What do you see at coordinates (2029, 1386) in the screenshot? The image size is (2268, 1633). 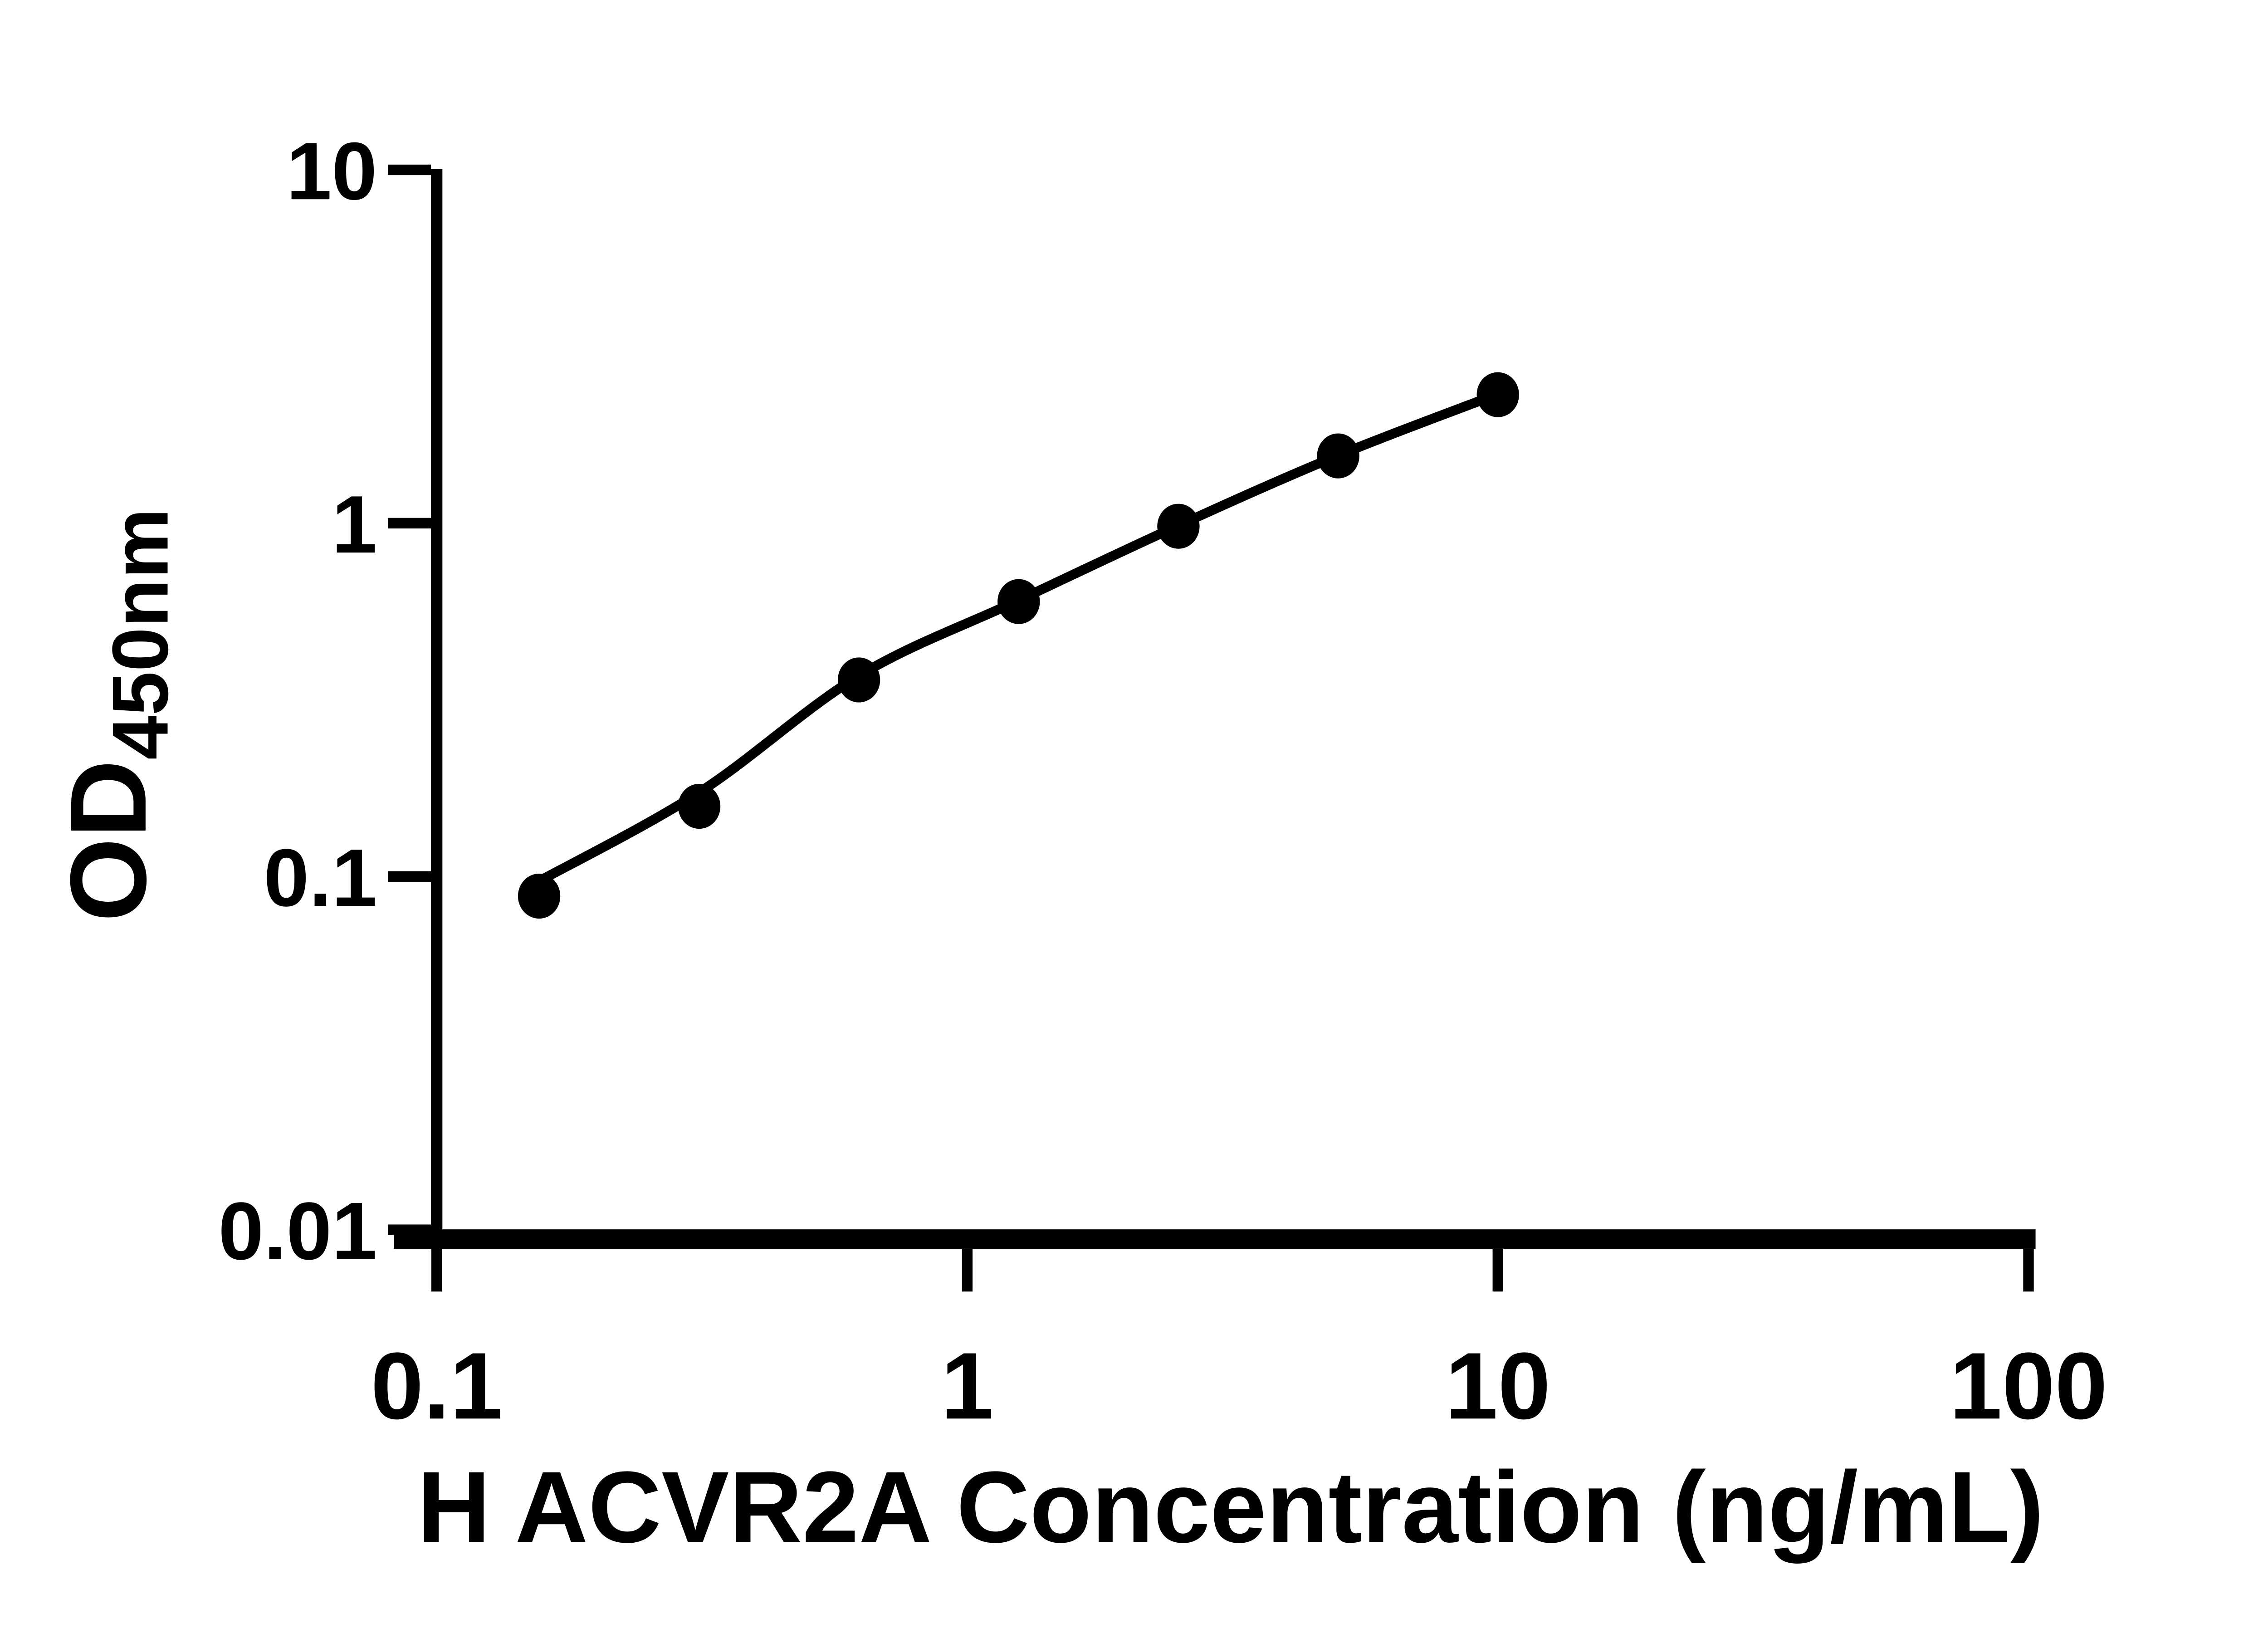 I see `x-tick-label: 100` at bounding box center [2029, 1386].